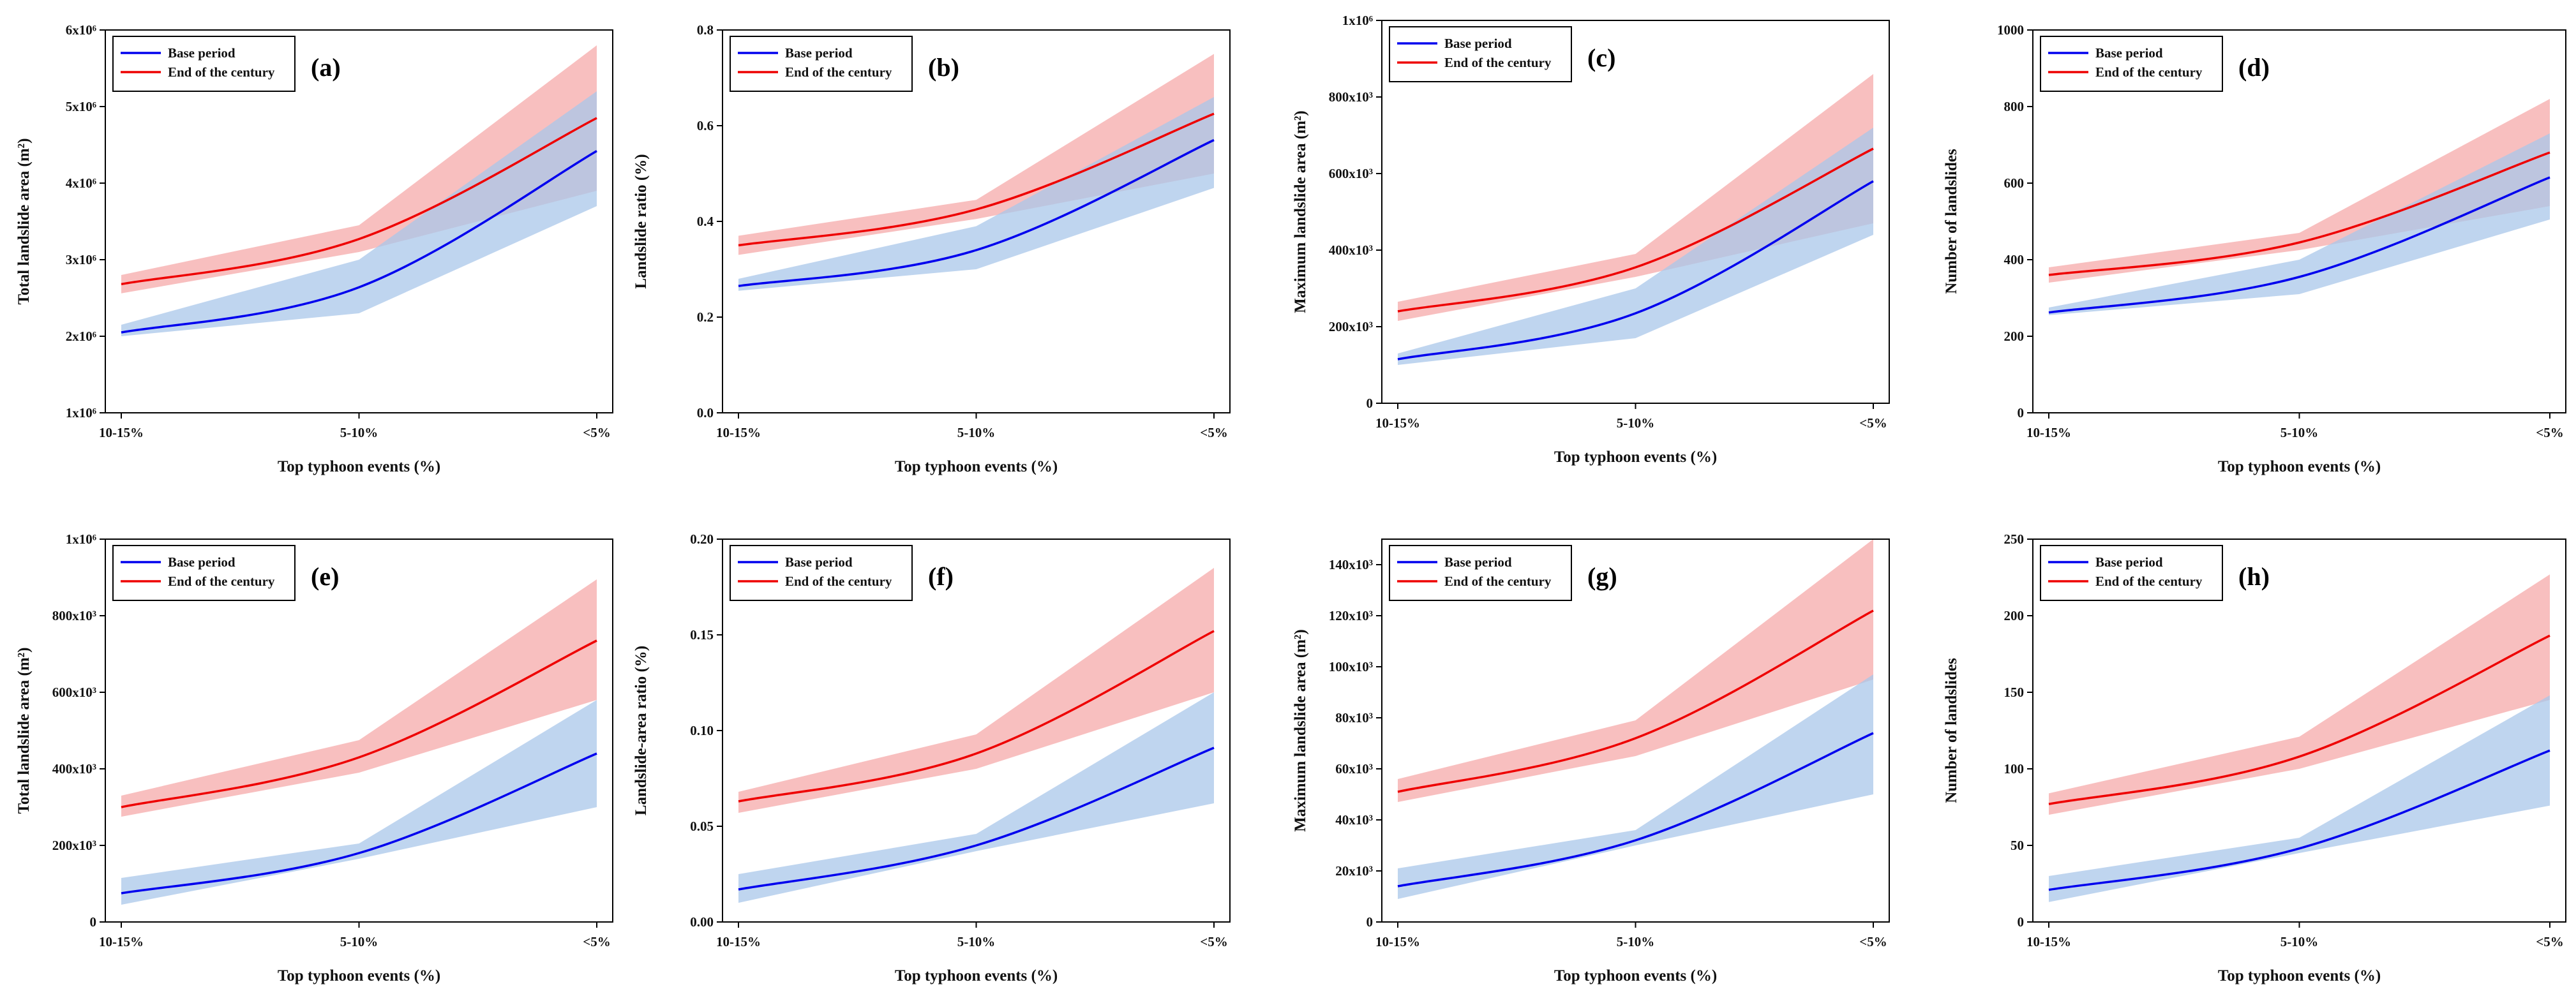 The image size is (2576, 1003). I want to click on y-tick-label: 2x10⁶, so click(81, 336).